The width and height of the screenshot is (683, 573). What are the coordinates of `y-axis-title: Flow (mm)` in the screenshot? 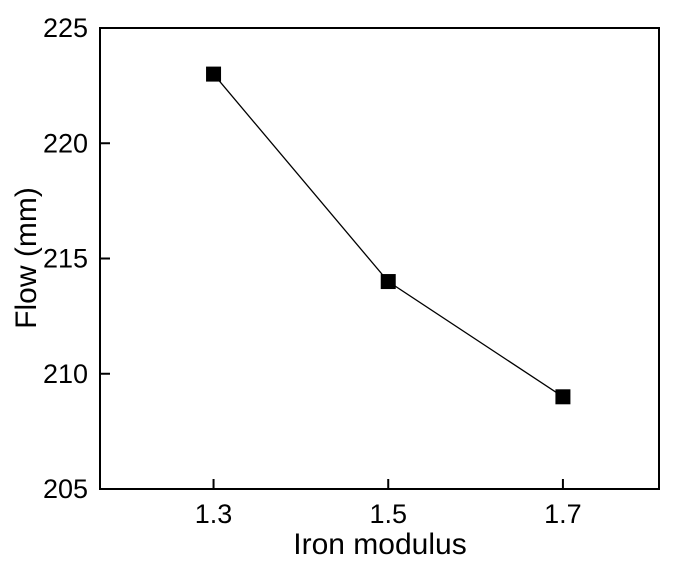 It's located at (26, 258).